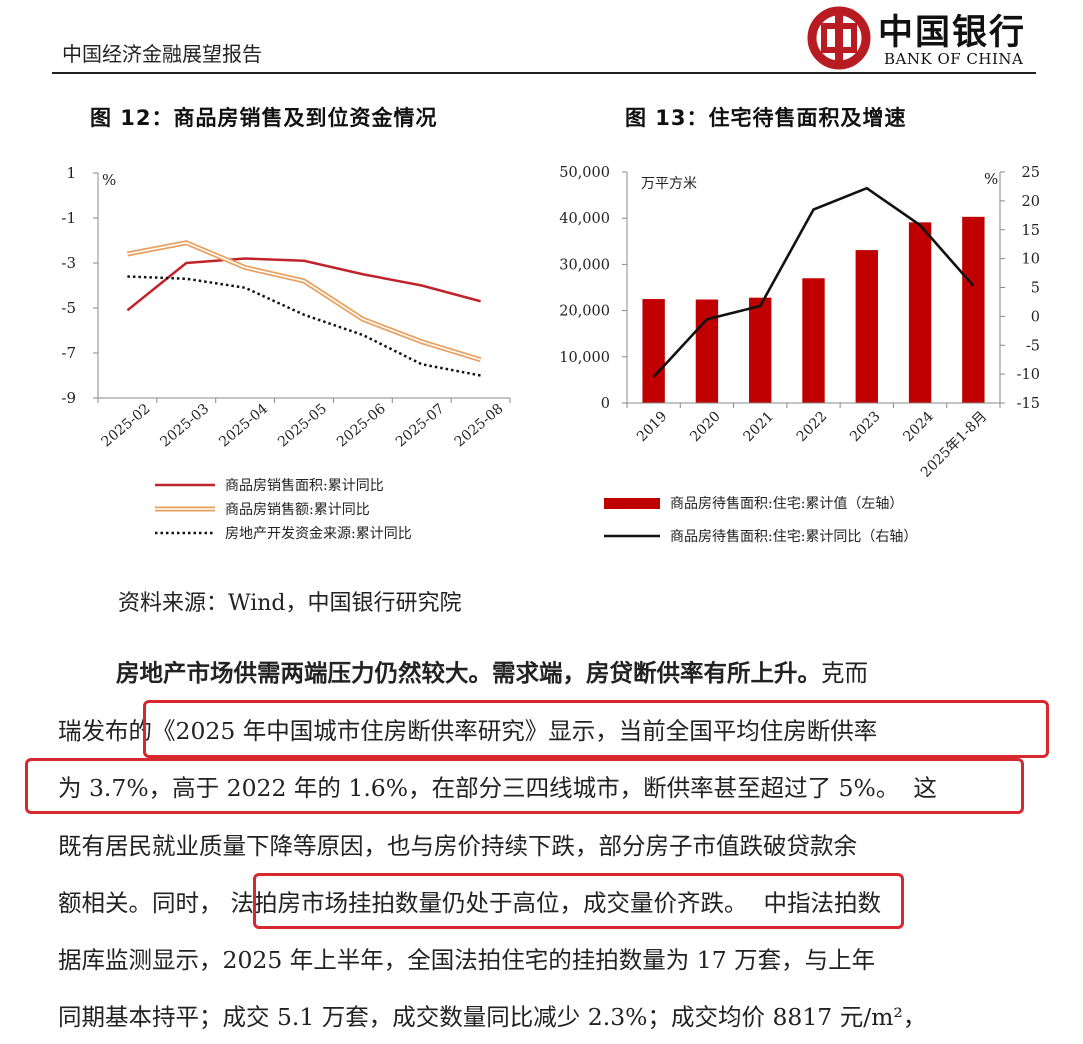 This screenshot has width=1083, height=1044. Describe the element at coordinates (669, 184) in the screenshot. I see `left-unit-label: 万平方米` at that location.